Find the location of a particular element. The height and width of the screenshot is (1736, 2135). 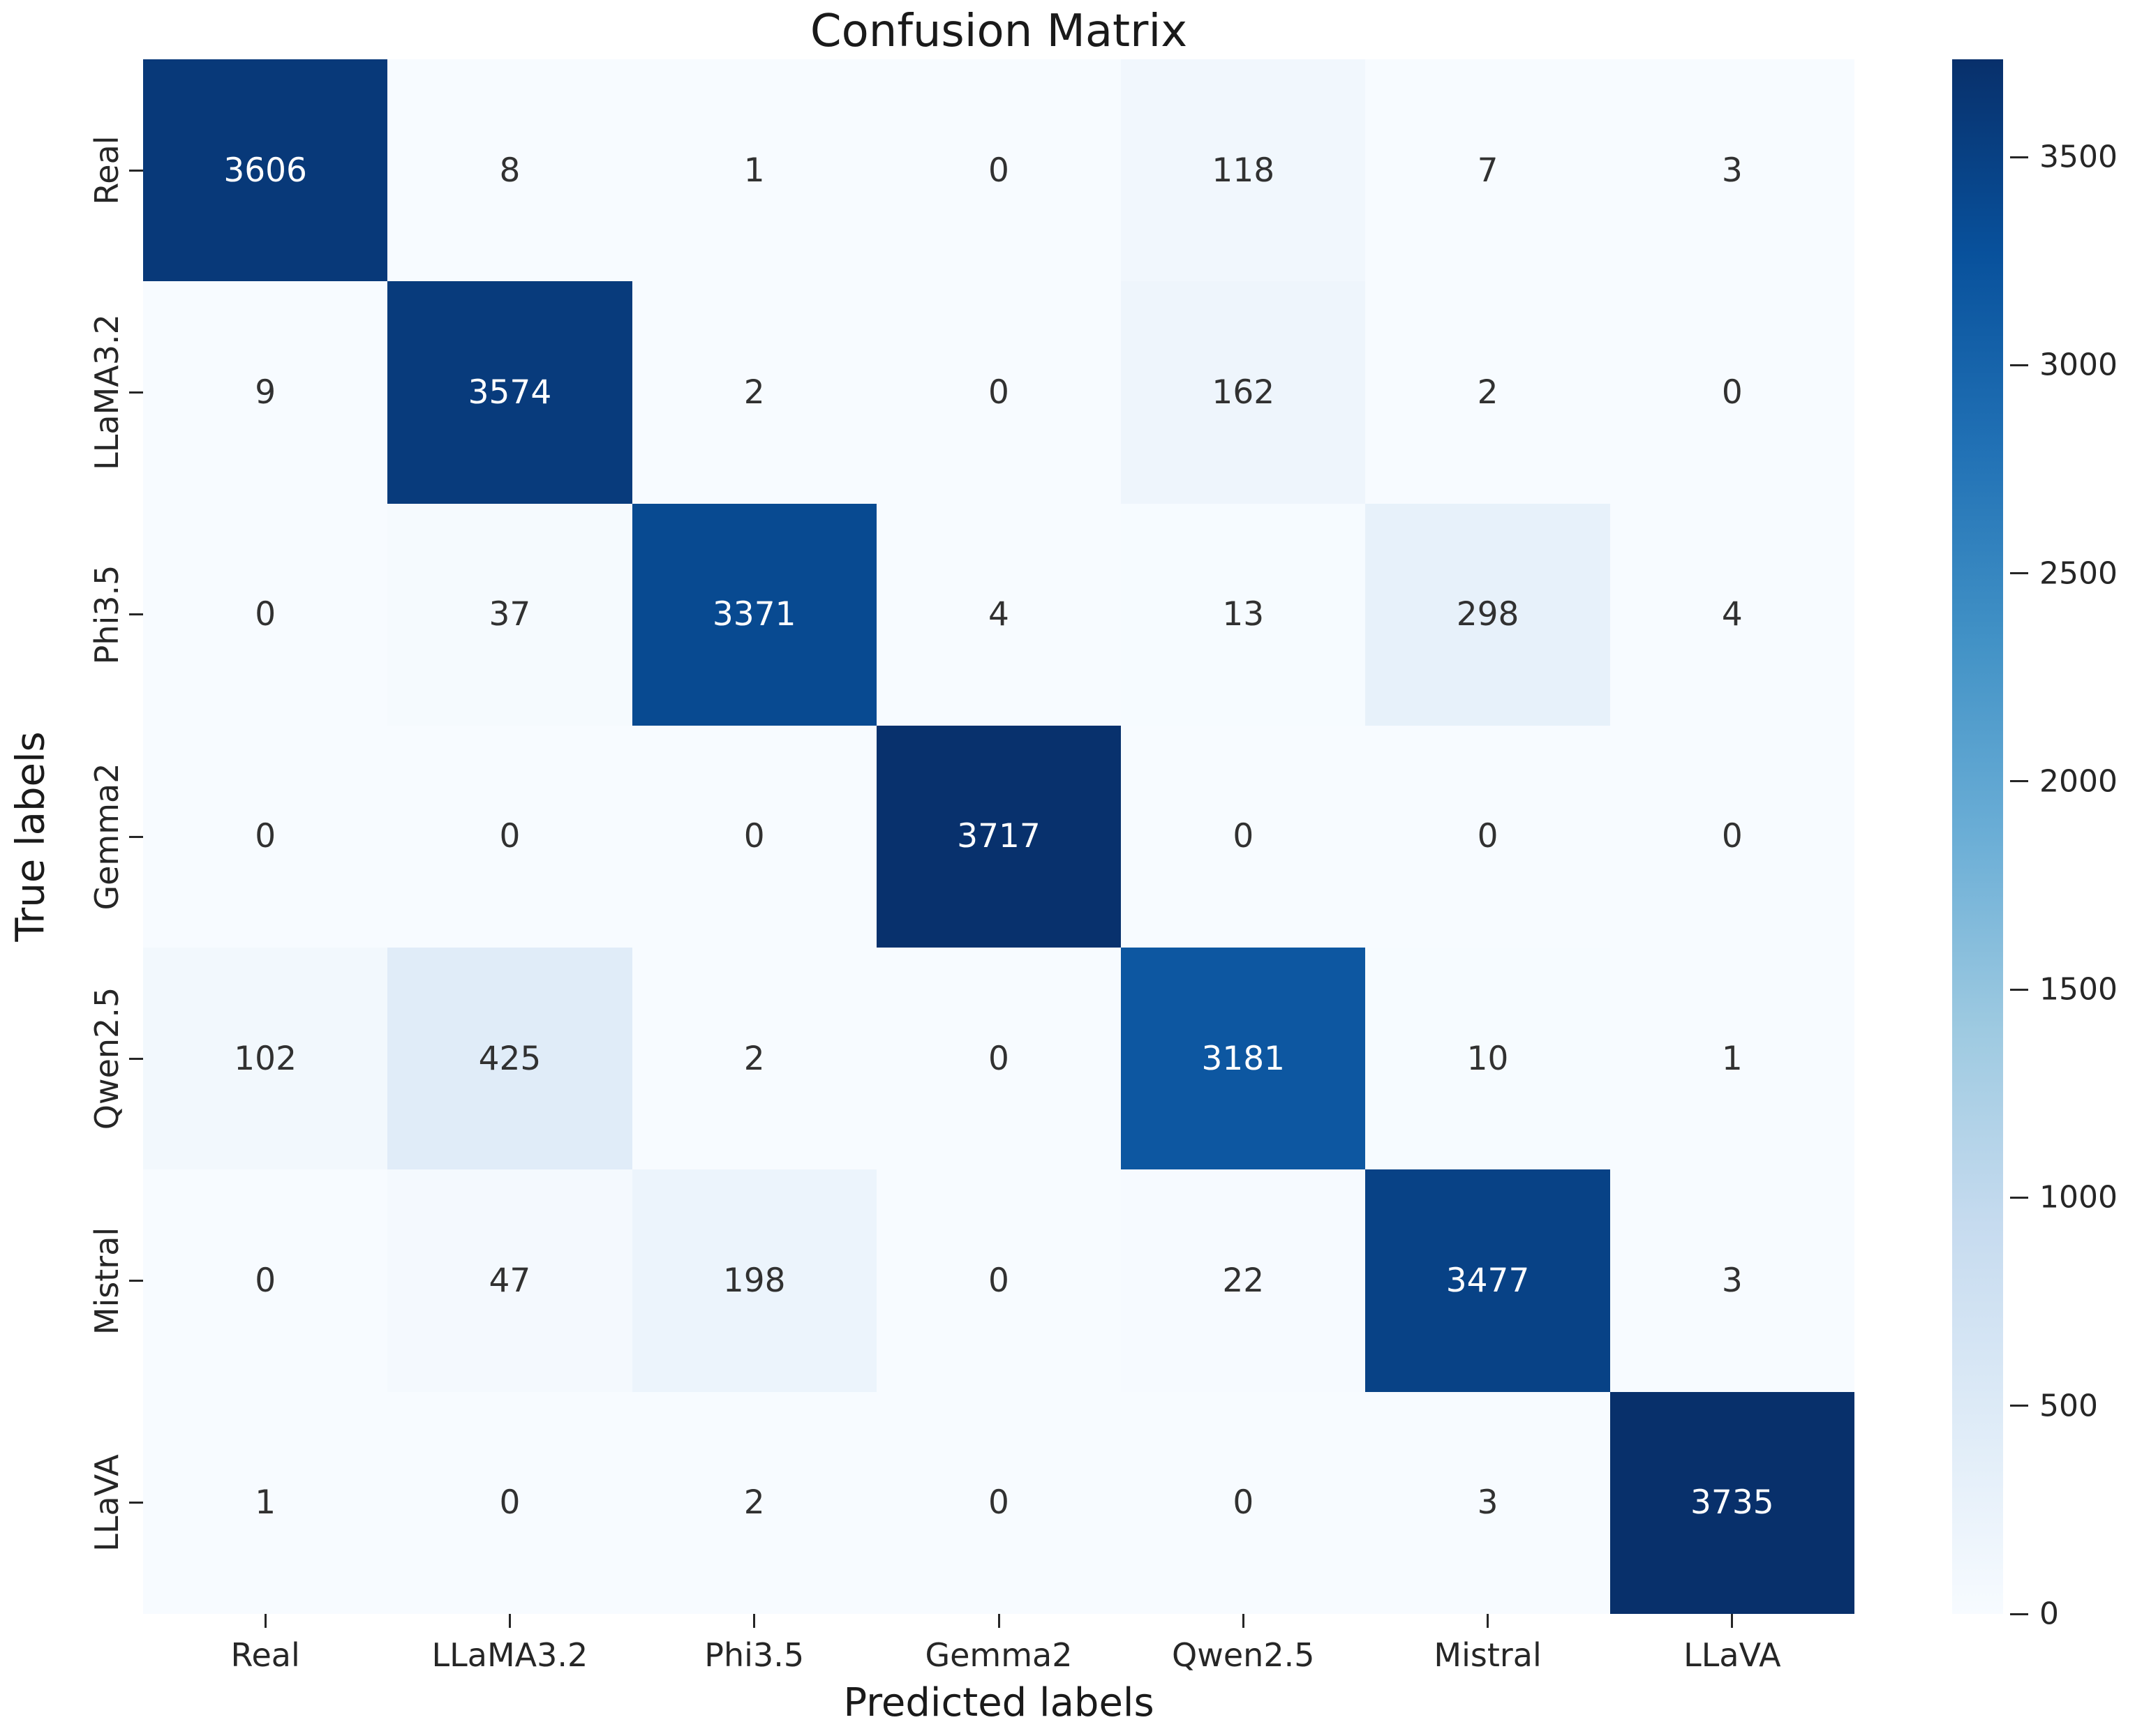

cell-value: 118 is located at coordinates (1243, 170).